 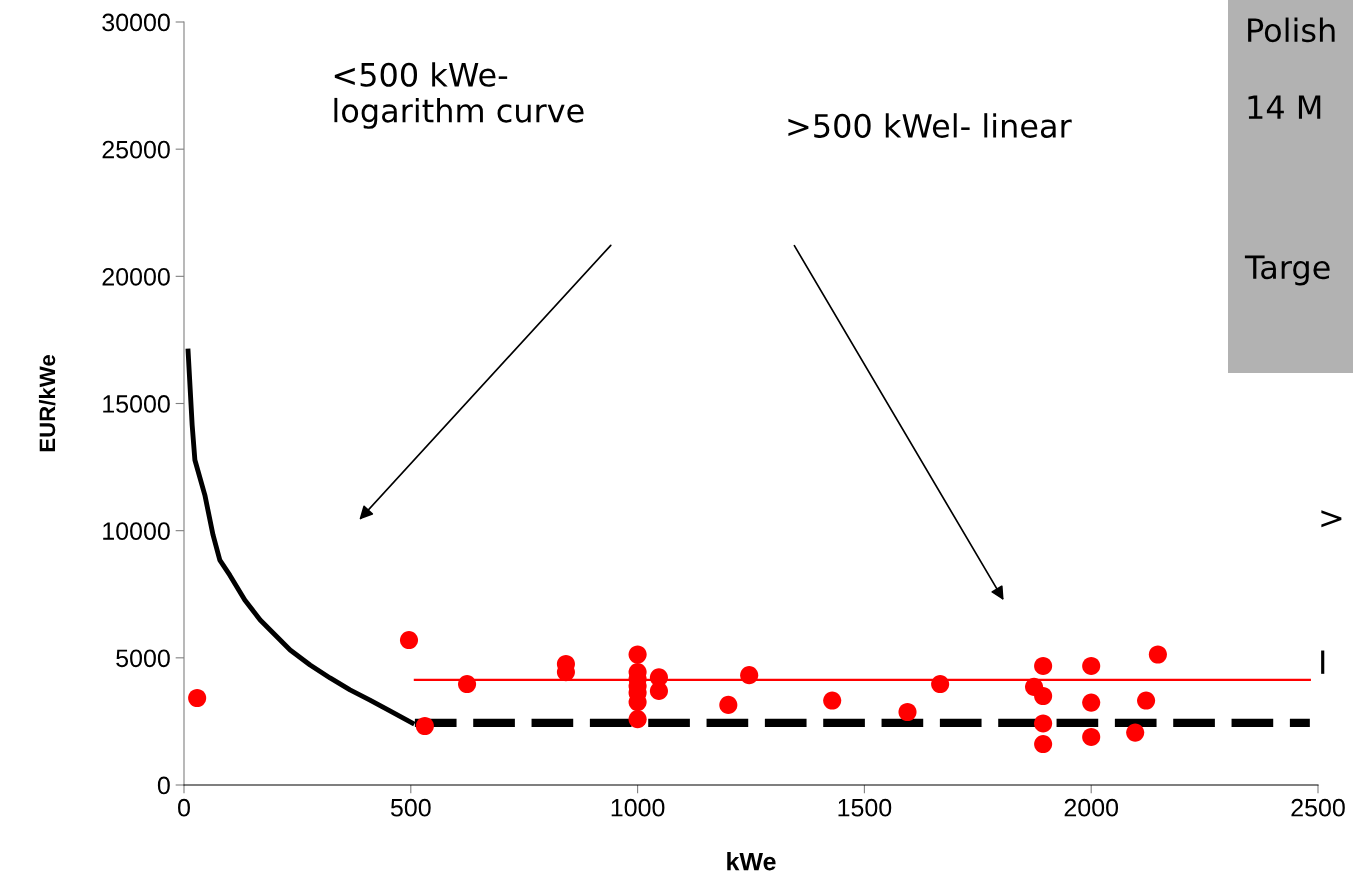 What do you see at coordinates (1091, 807) in the screenshot?
I see `x-tick-label: 2000` at bounding box center [1091, 807].